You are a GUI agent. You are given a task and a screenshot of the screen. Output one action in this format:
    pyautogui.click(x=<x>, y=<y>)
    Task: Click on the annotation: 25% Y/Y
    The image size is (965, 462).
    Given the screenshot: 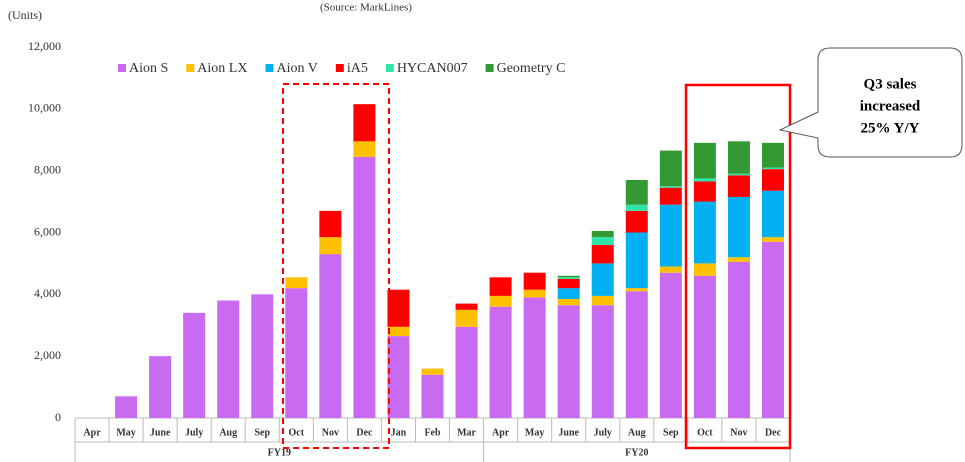 What is the action you would take?
    pyautogui.click(x=889, y=128)
    